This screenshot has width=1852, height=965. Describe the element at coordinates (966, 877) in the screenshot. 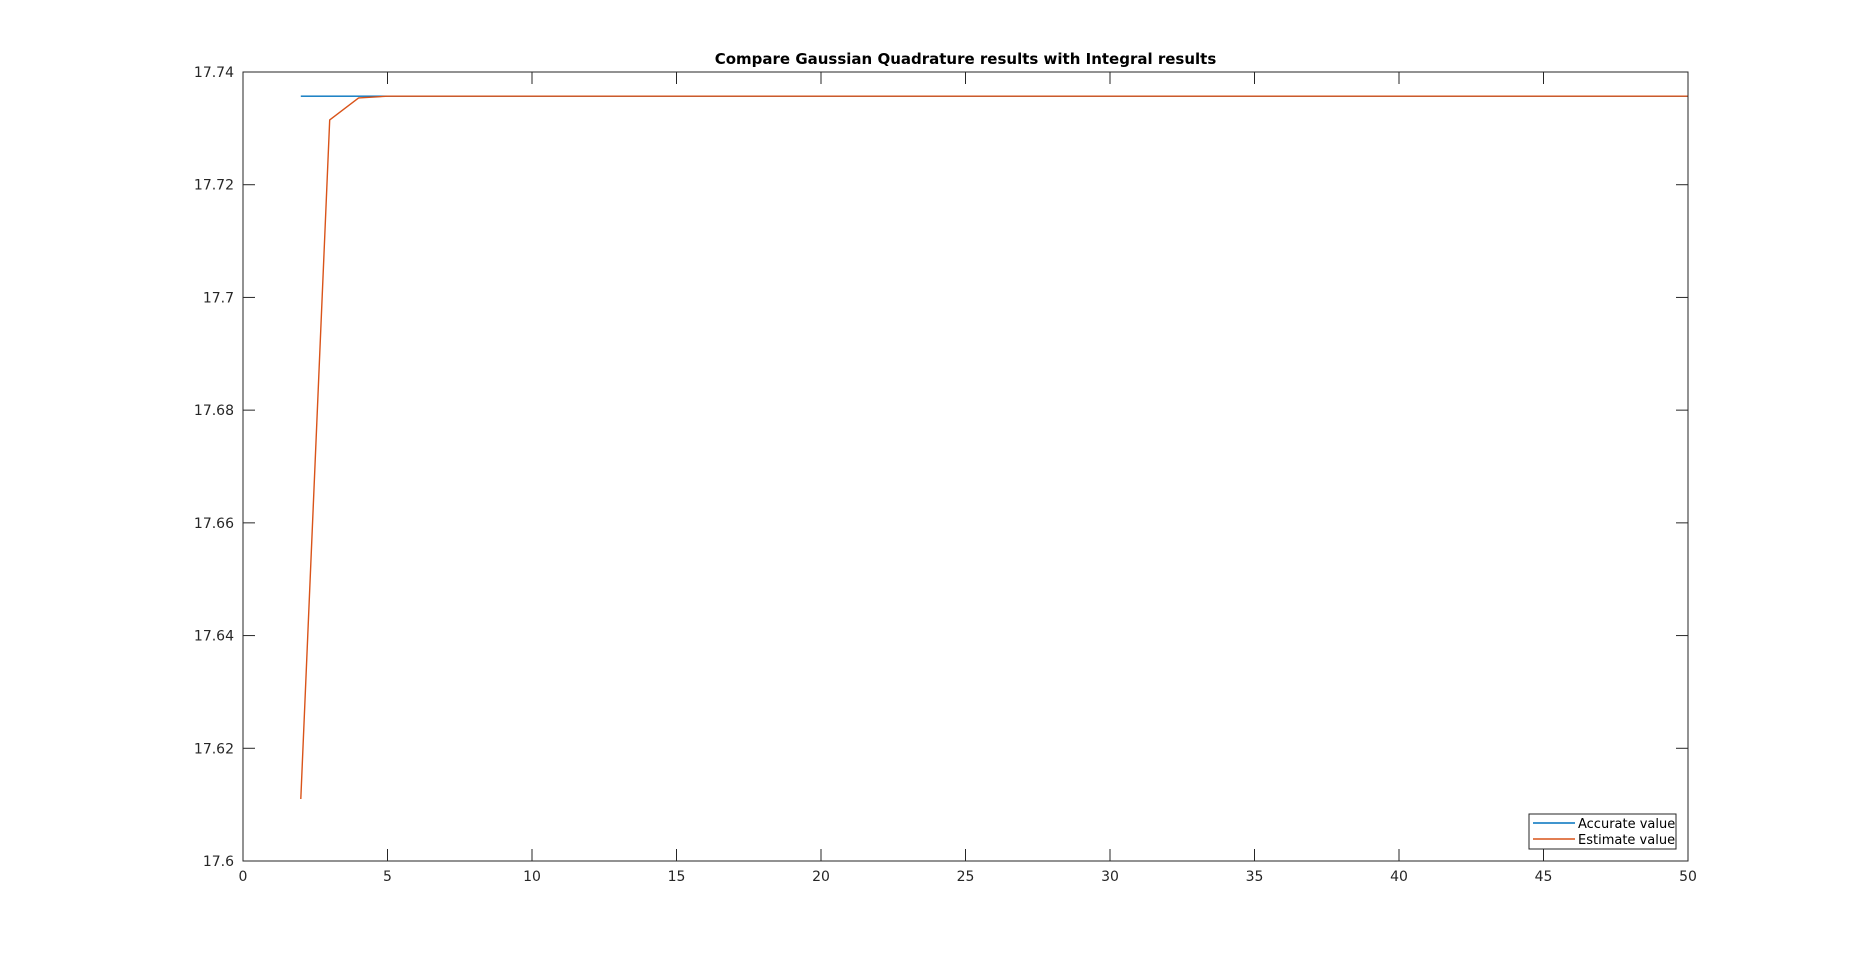

I see `x-tick-label: 25` at that location.